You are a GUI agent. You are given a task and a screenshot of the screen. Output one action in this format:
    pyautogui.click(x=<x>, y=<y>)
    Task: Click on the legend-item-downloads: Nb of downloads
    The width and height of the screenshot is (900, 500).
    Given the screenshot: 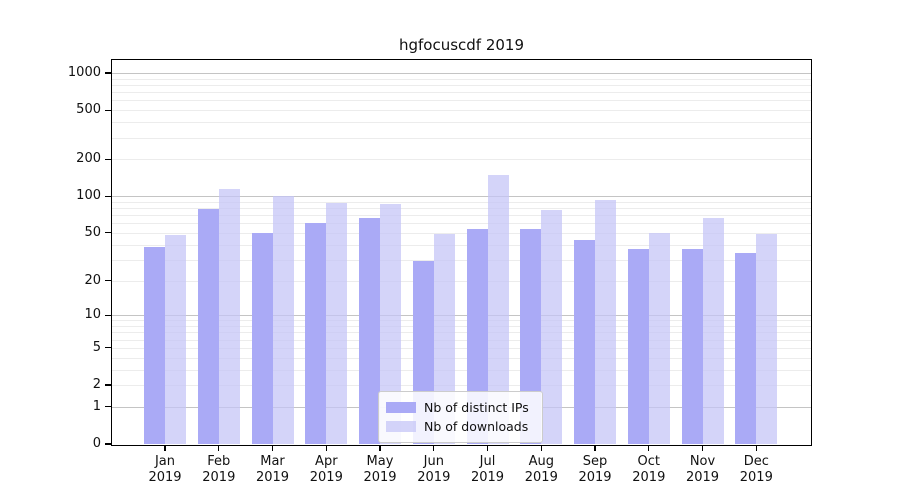 What is the action you would take?
    pyautogui.click(x=460, y=426)
    